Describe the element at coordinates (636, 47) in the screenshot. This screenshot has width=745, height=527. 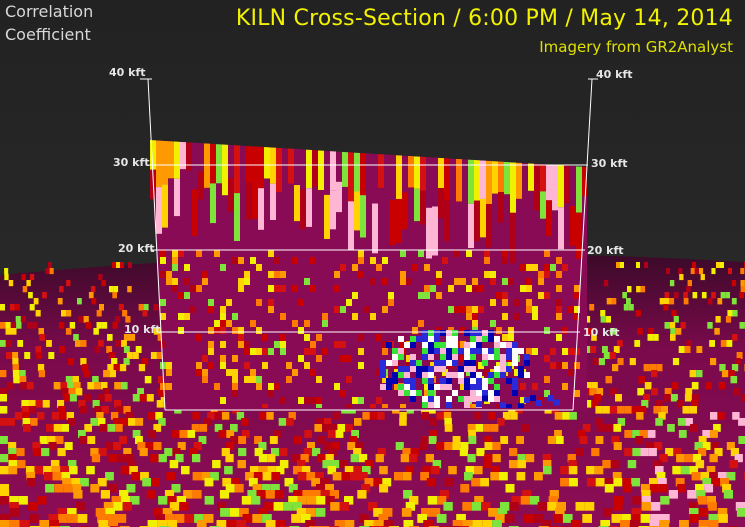
I see `imagery-credit: Imagery from GR2Analyst` at that location.